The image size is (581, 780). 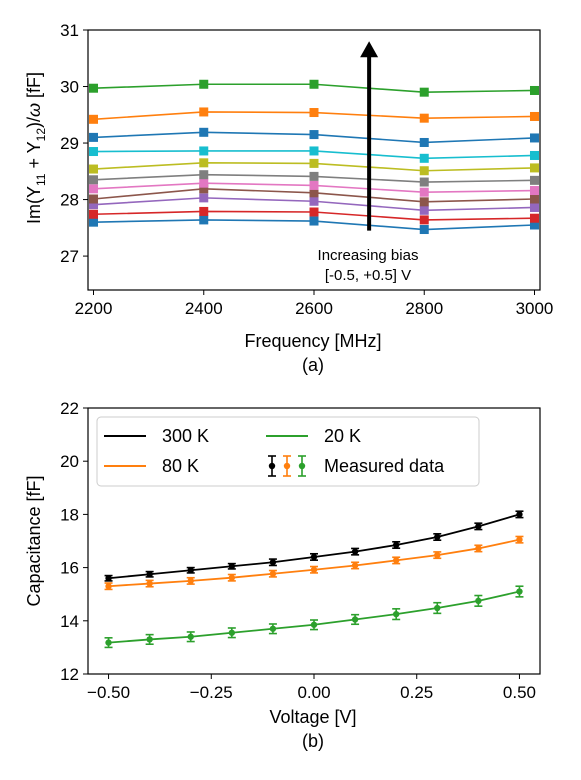 I want to click on x-tick-label: 0.25, so click(x=416, y=692).